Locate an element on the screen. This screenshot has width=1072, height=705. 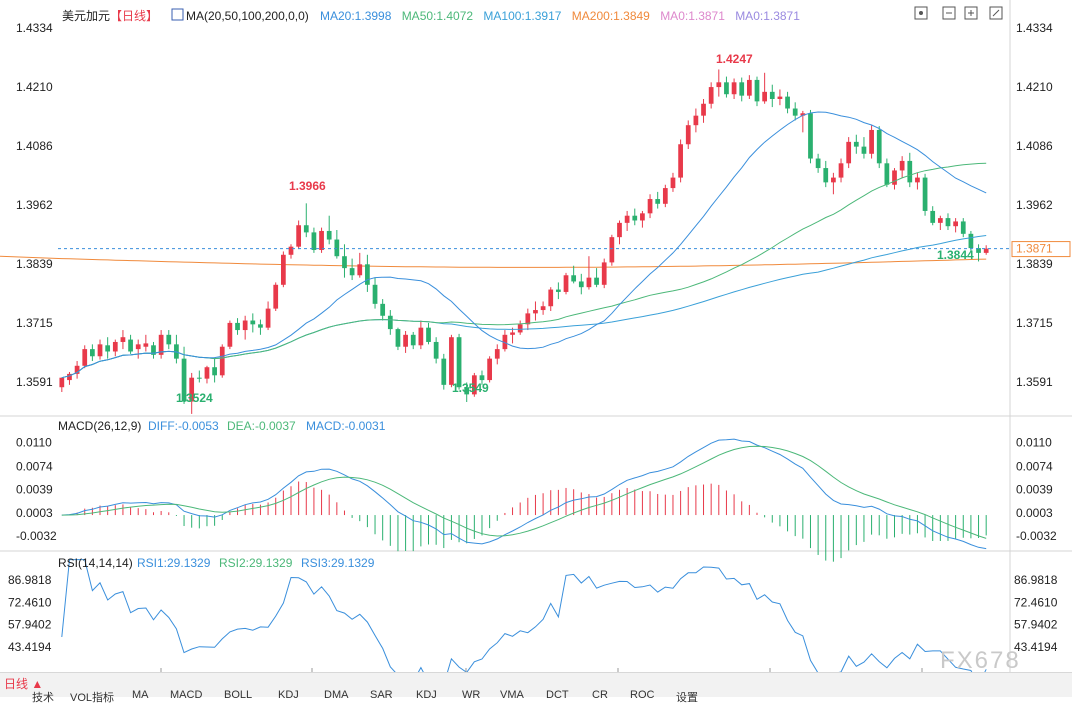
minus-icon is located at coordinates (949, 13).